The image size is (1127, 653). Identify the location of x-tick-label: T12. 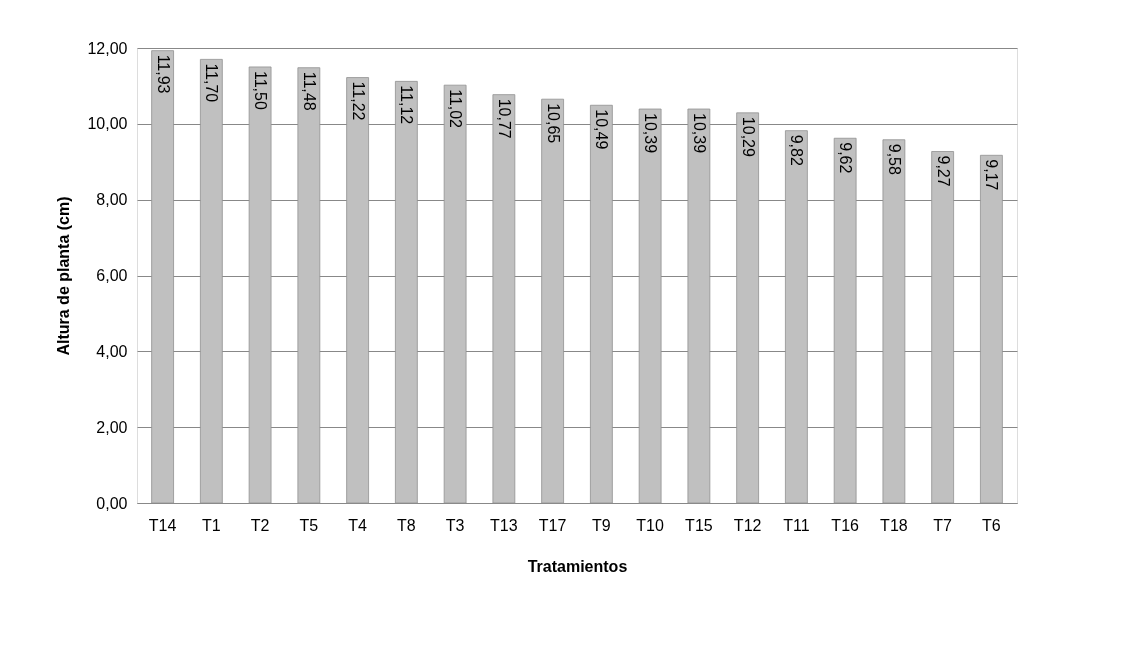
(747, 525).